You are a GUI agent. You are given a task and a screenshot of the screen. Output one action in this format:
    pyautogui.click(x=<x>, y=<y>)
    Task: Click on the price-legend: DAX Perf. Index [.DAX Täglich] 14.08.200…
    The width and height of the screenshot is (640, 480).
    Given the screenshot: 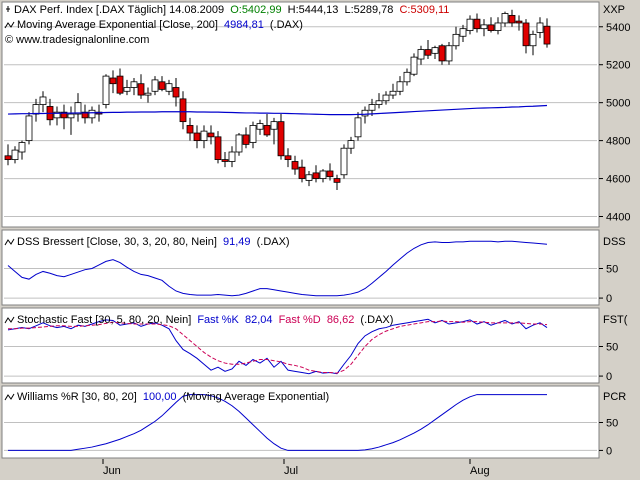 What is the action you would take?
    pyautogui.click(x=226, y=25)
    